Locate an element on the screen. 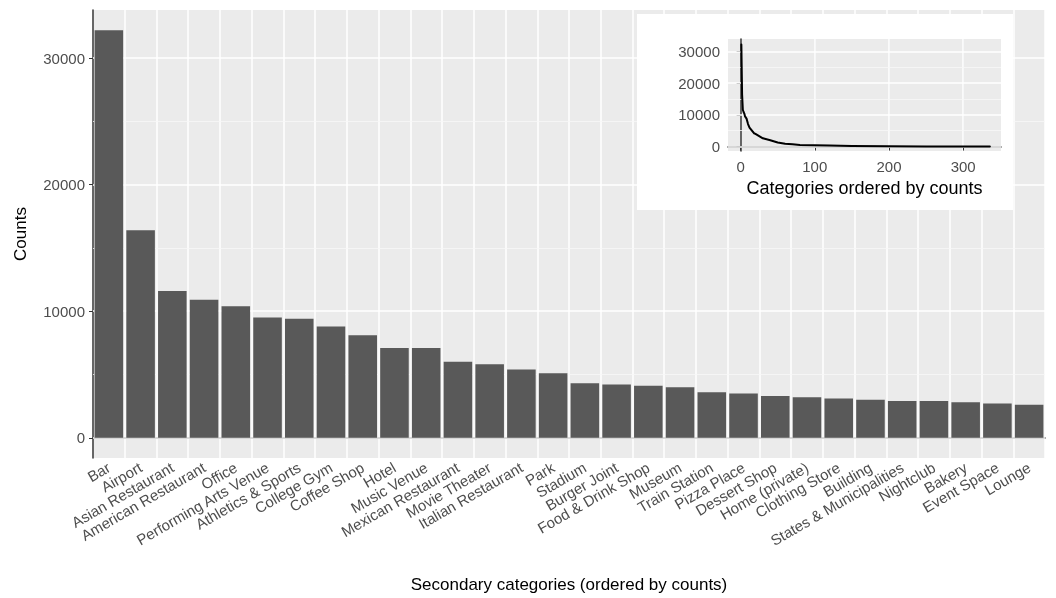 The width and height of the screenshot is (1056, 598). line-series is located at coordinates (865, 95).